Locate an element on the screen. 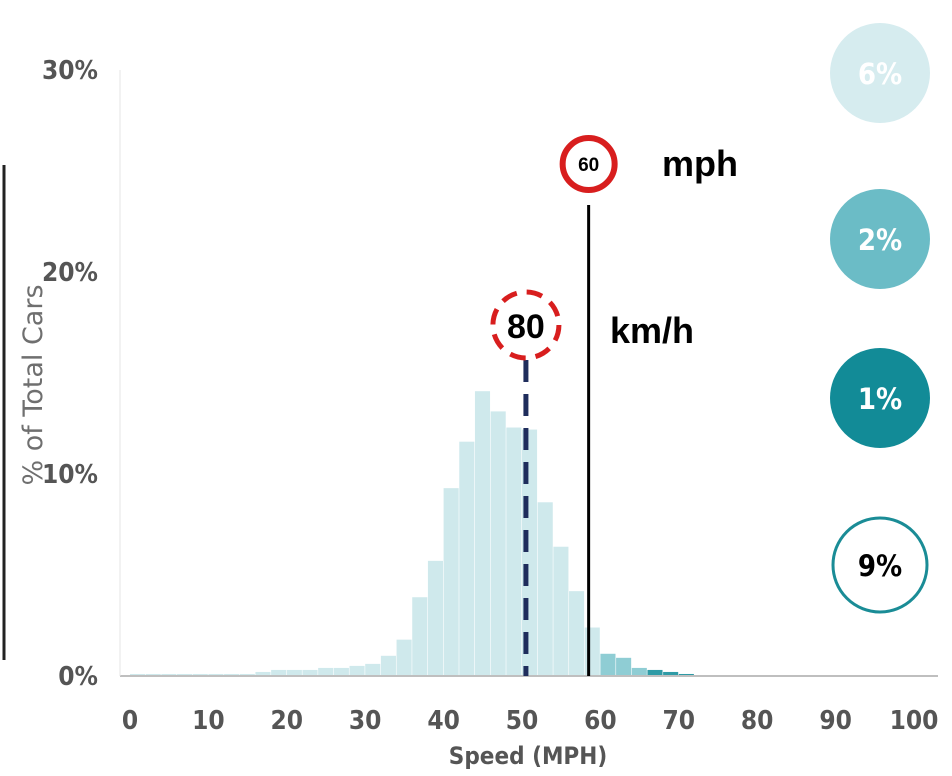  x-tick-label: 20 is located at coordinates (287, 721).